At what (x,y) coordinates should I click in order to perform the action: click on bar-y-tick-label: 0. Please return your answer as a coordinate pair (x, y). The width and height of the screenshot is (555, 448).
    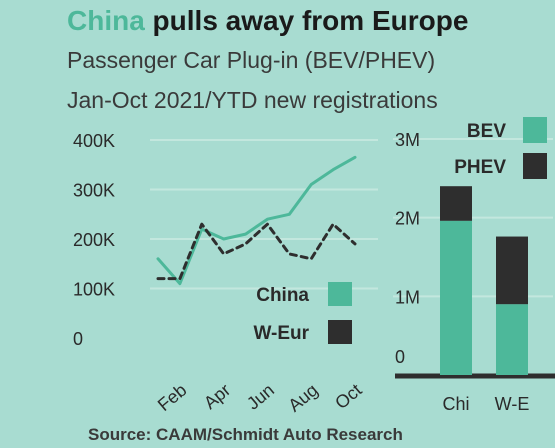
    Looking at the image, I should click on (400, 357).